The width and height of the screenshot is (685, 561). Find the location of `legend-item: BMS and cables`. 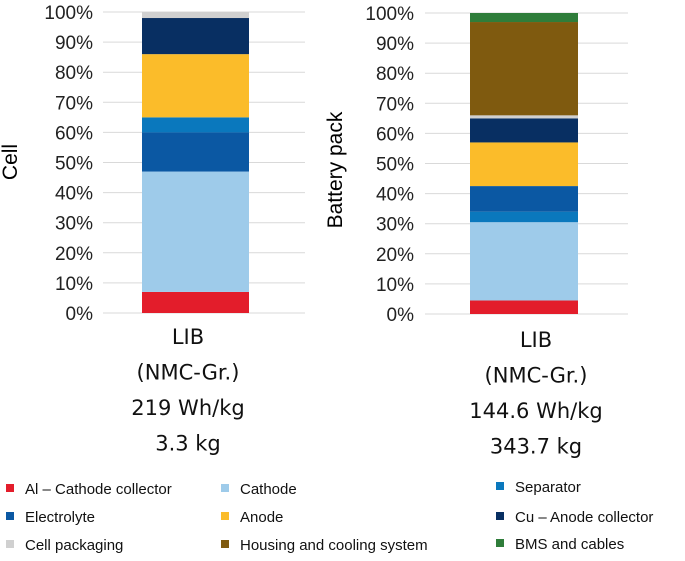

legend-item: BMS and cables is located at coordinates (560, 544).